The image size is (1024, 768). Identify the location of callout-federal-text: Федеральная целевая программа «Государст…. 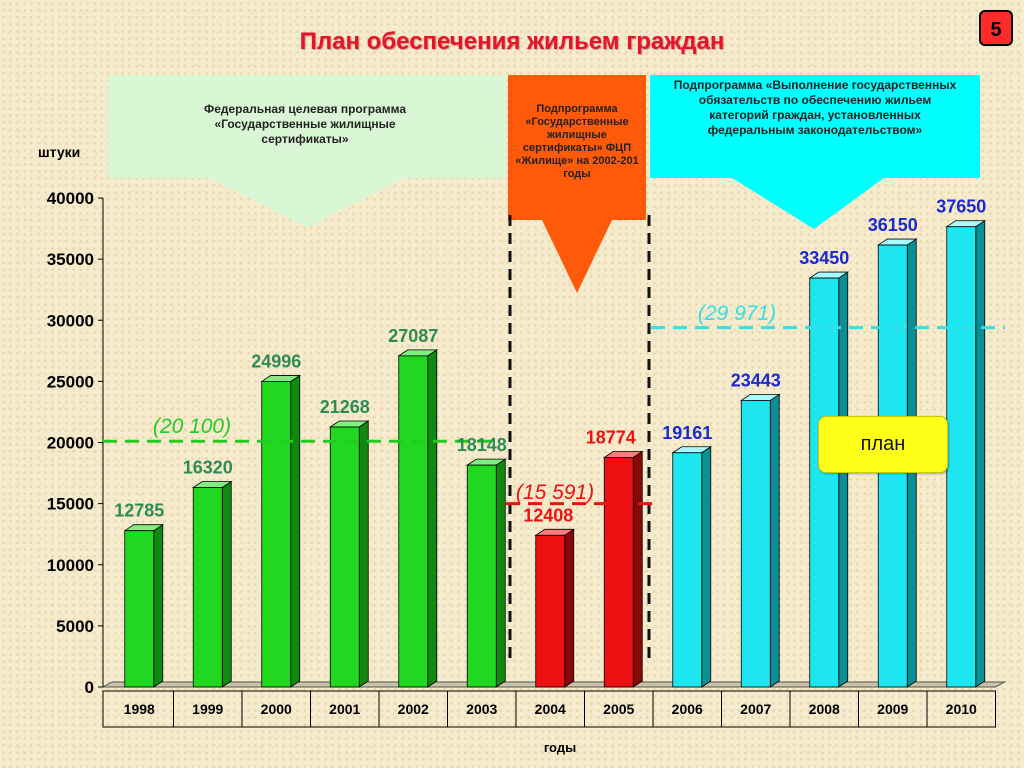
(305, 124).